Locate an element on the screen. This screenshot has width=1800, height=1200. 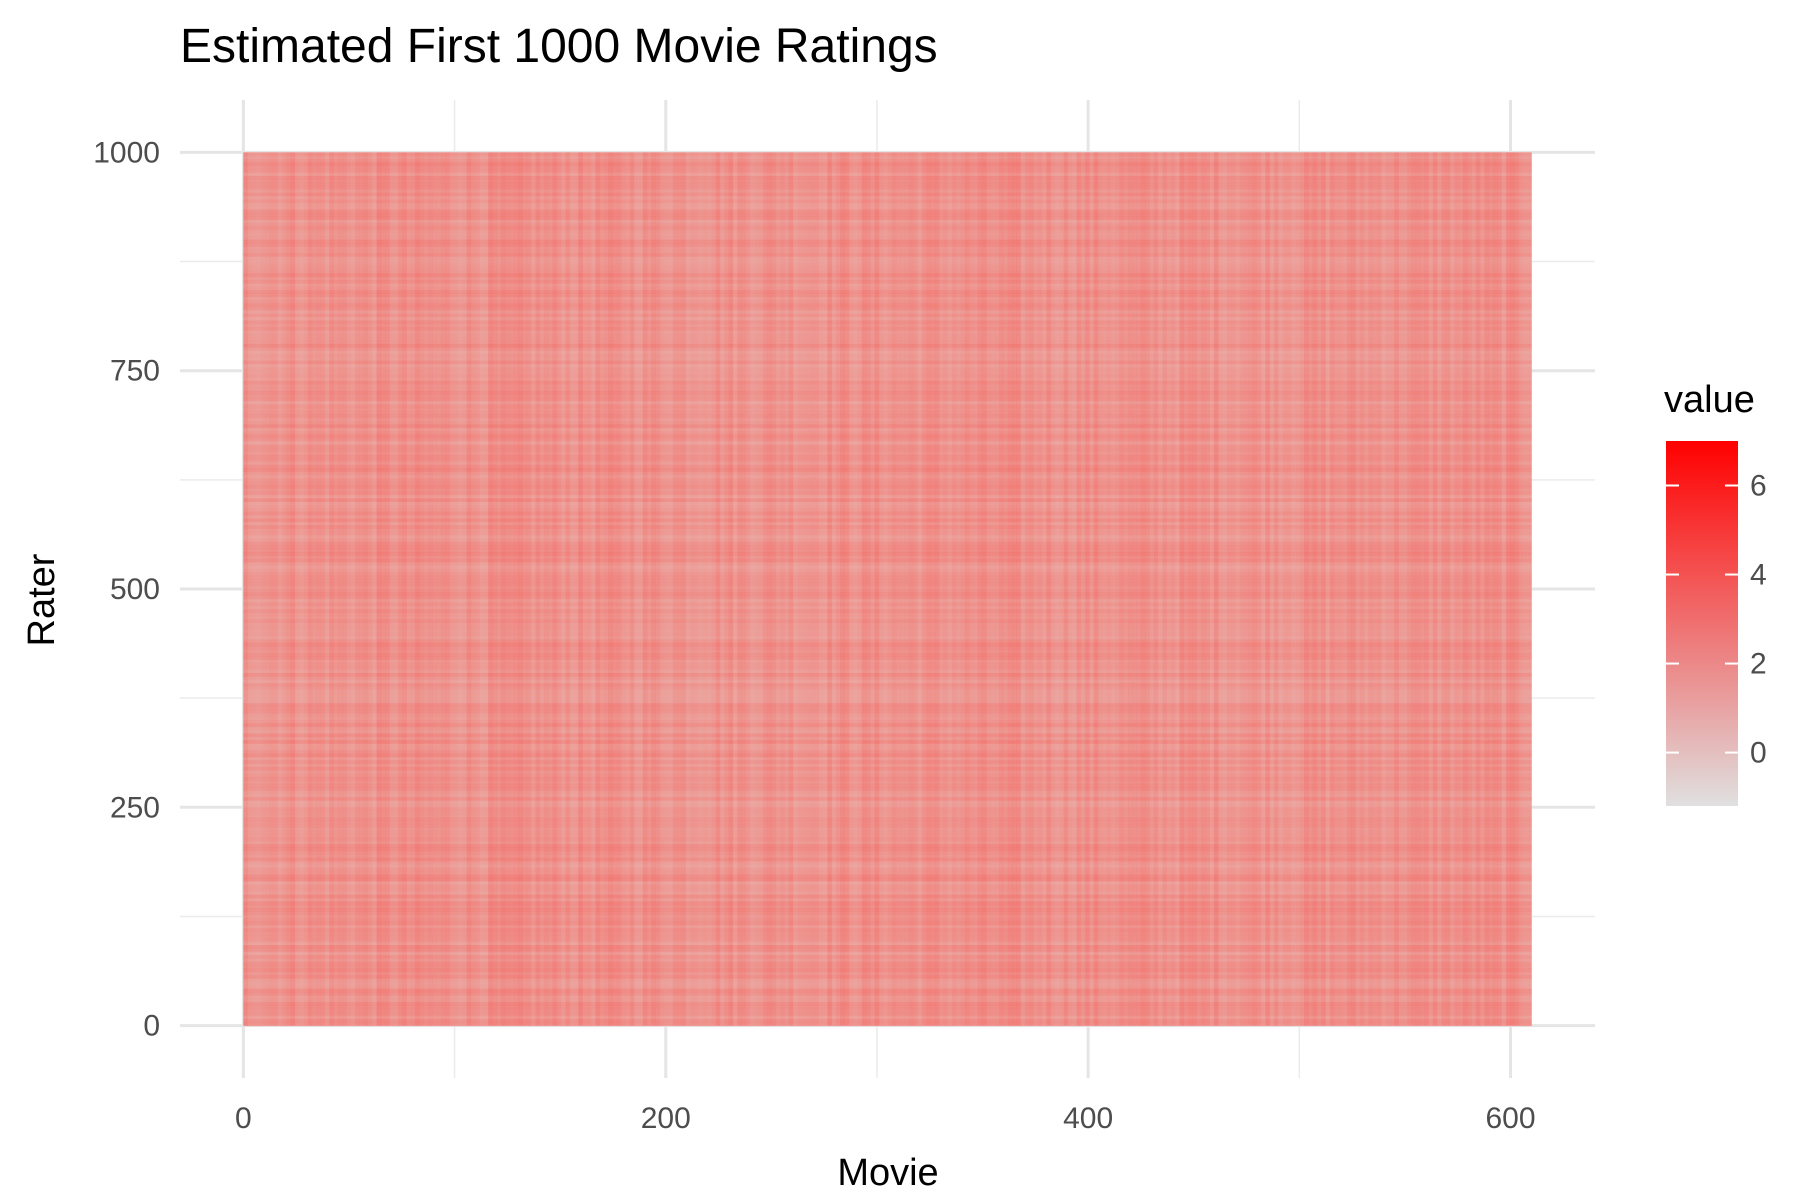
y-tick-label: 0 is located at coordinates (151, 1026).